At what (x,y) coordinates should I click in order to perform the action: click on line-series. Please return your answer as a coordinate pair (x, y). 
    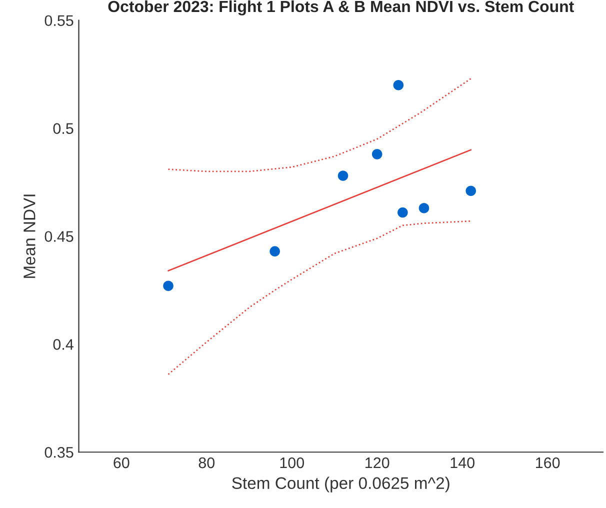
    Looking at the image, I should click on (320, 125).